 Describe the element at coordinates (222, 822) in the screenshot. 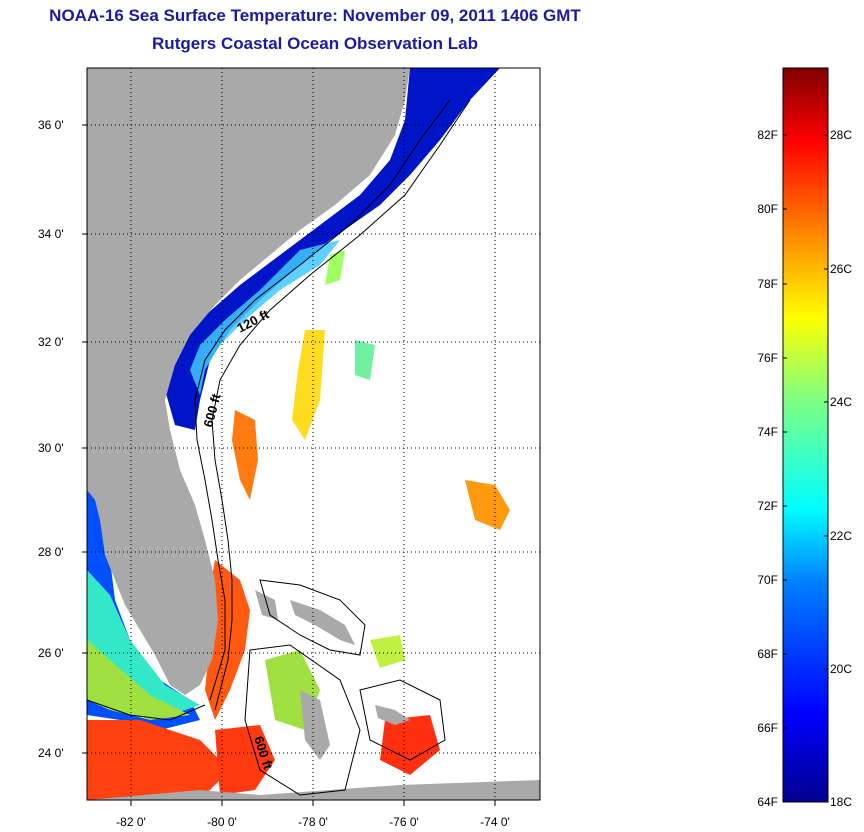

I see `lon-label-80: -80 0'` at that location.